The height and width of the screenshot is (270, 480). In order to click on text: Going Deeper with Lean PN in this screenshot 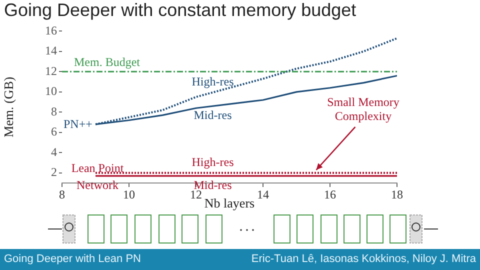, I will do `click(72, 259)`.